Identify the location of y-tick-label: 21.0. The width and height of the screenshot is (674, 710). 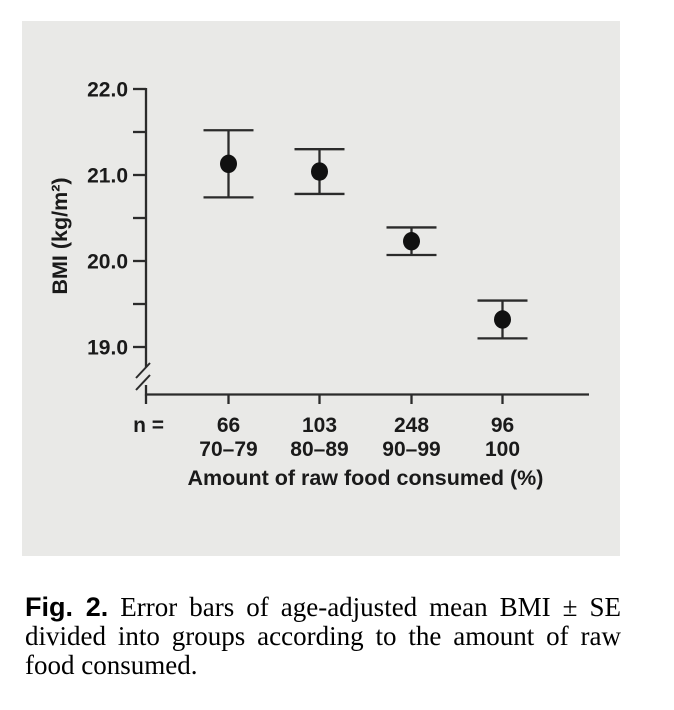
(107, 176).